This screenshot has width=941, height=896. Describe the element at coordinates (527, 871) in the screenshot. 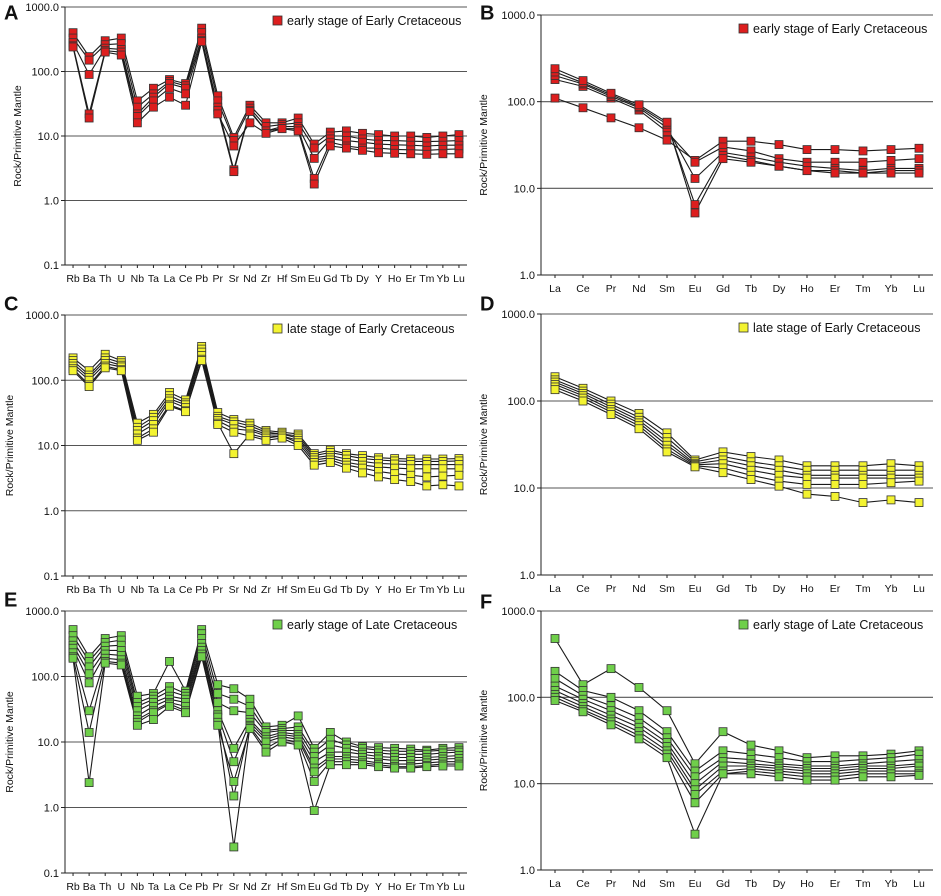

I see `y-tick-label: 1.0` at that location.